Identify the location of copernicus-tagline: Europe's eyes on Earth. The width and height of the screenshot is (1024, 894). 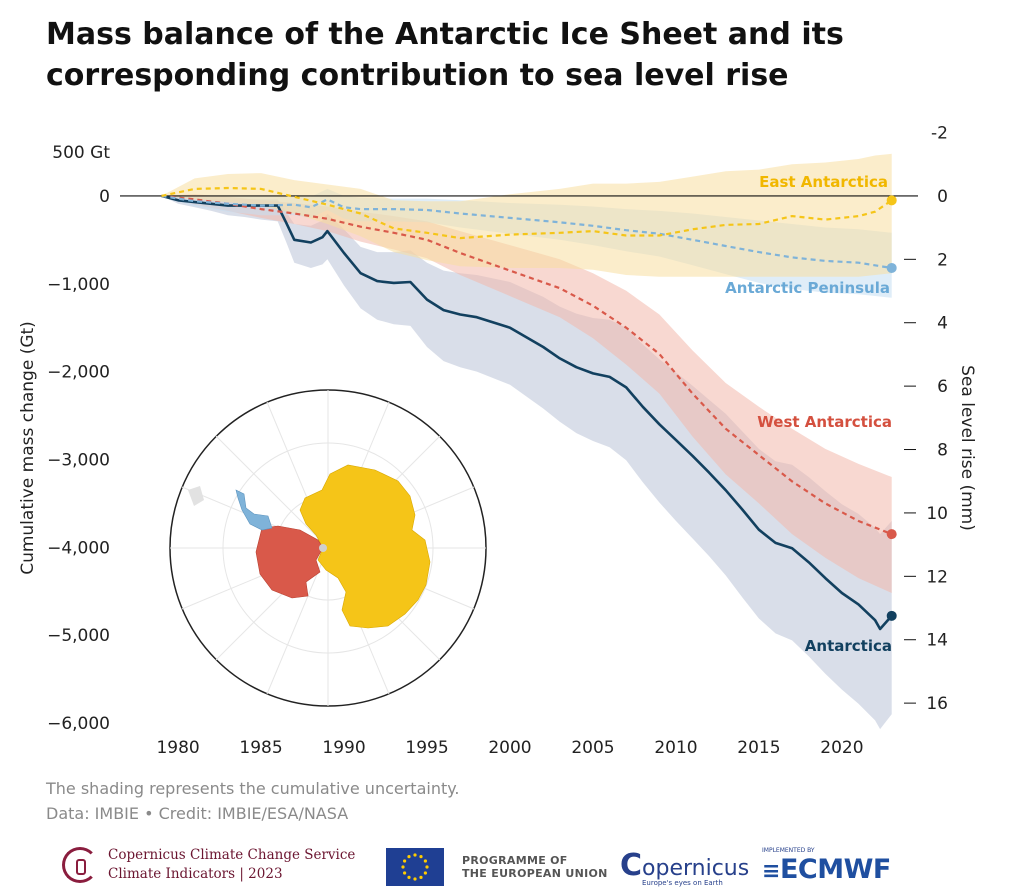
(682, 883).